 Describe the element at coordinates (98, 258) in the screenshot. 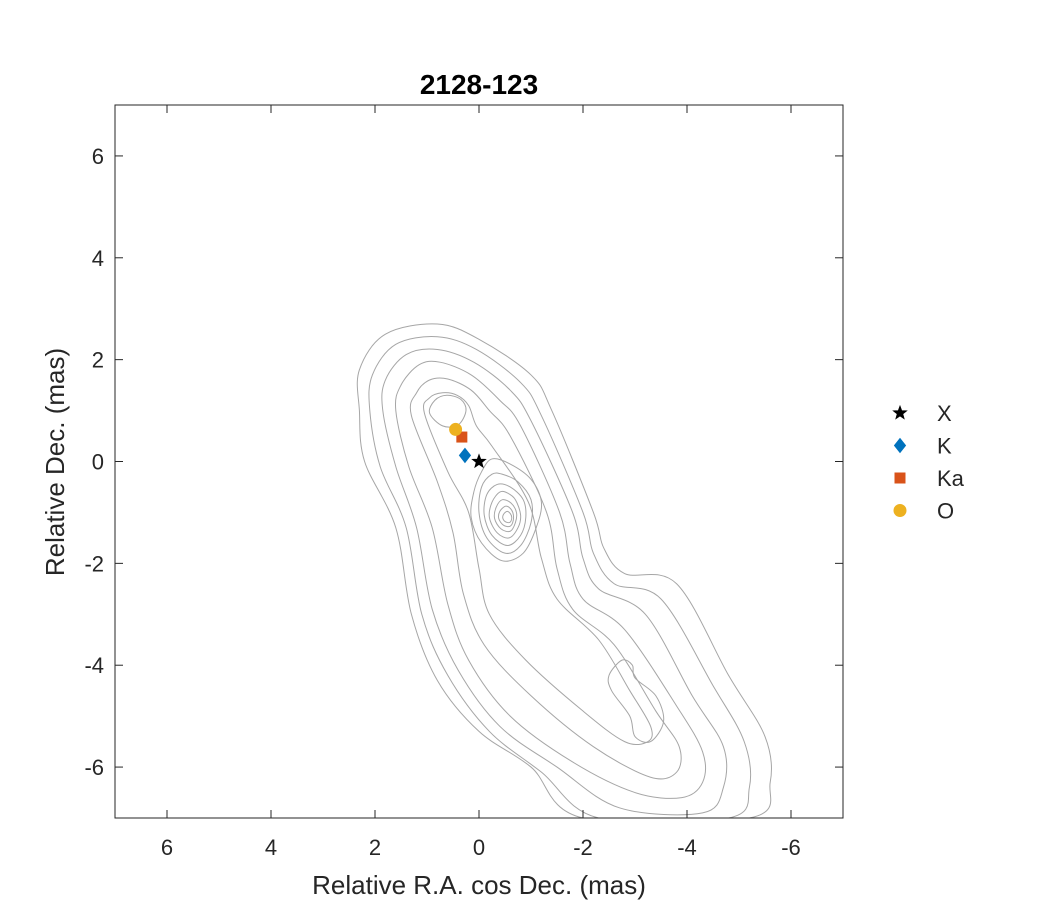

I see `y-tick-label: 4` at that location.